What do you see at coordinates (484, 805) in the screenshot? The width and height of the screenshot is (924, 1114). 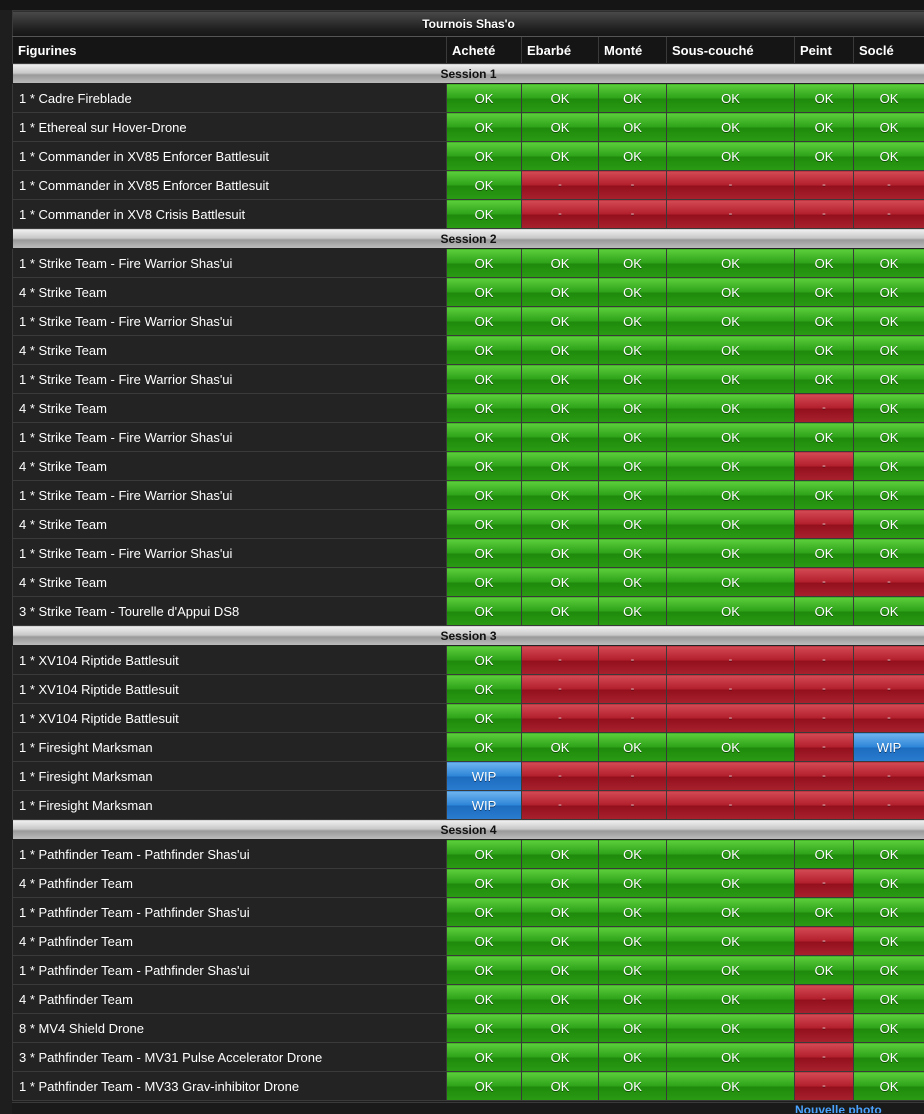 I see `status-cell: WIP` at bounding box center [484, 805].